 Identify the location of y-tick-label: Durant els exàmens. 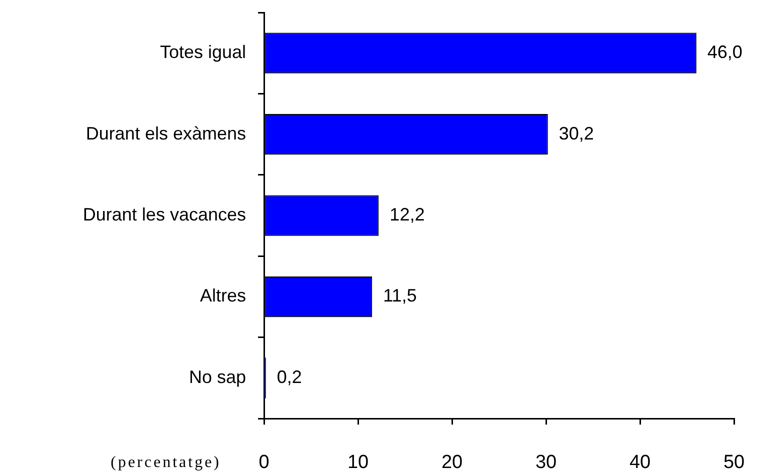
(166, 133).